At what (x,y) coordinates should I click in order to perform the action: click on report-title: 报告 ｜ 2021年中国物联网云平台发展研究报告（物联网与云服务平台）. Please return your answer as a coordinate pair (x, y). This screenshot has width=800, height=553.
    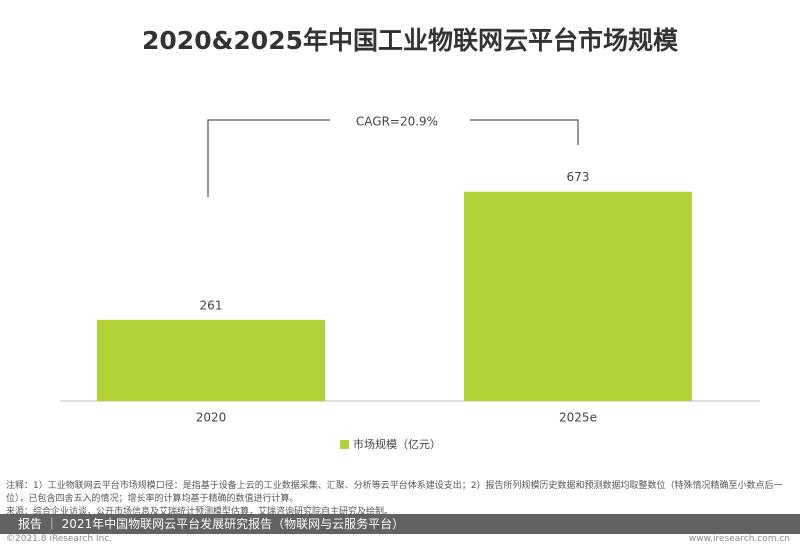
    Looking at the image, I should click on (211, 524).